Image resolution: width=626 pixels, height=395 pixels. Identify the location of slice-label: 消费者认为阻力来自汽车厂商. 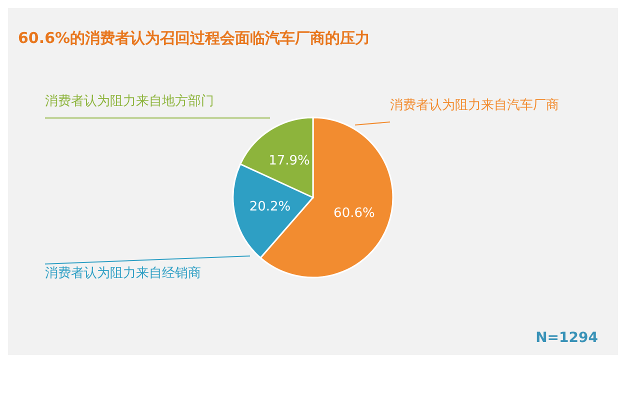
(474, 105).